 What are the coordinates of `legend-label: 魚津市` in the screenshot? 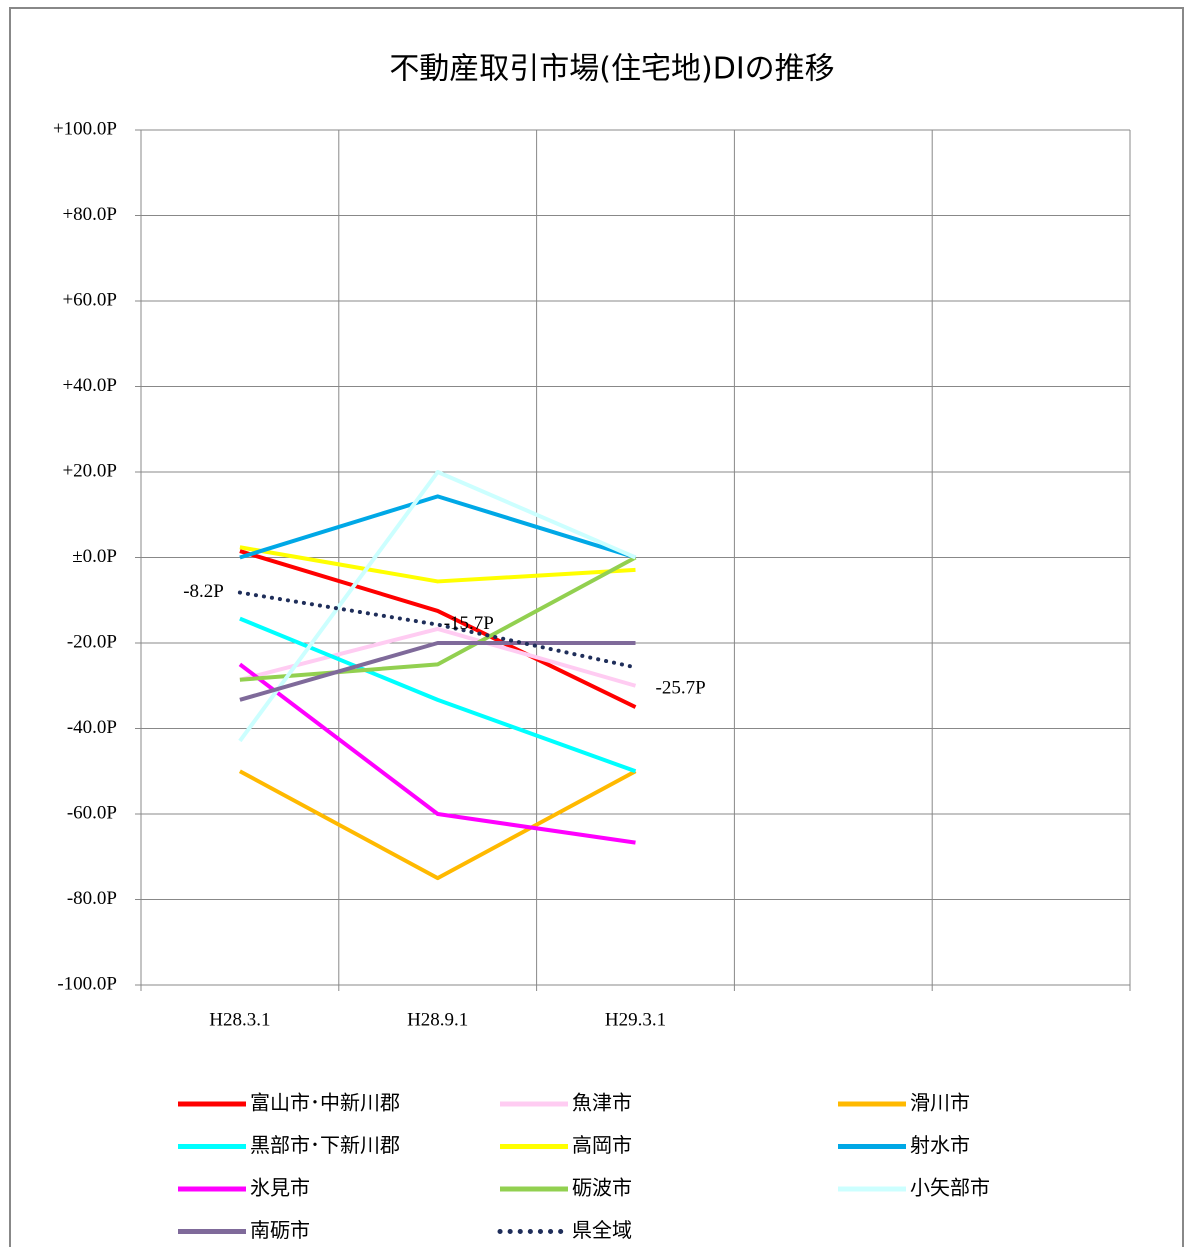 It's located at (602, 1103).